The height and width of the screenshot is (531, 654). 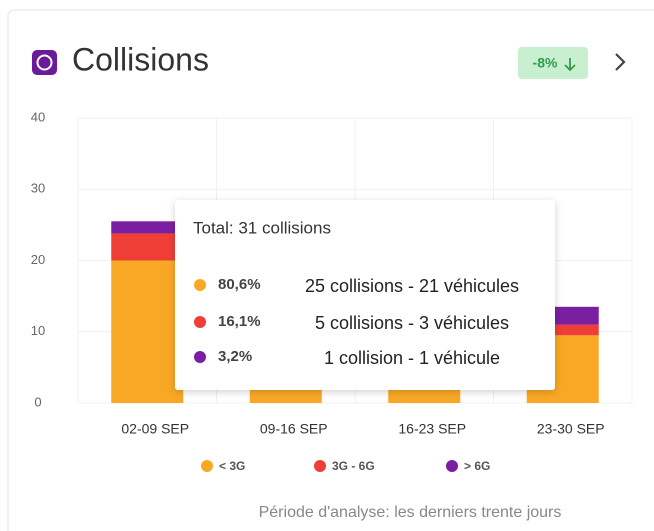 What do you see at coordinates (37, 401) in the screenshot?
I see `y-tick-label: 0` at bounding box center [37, 401].